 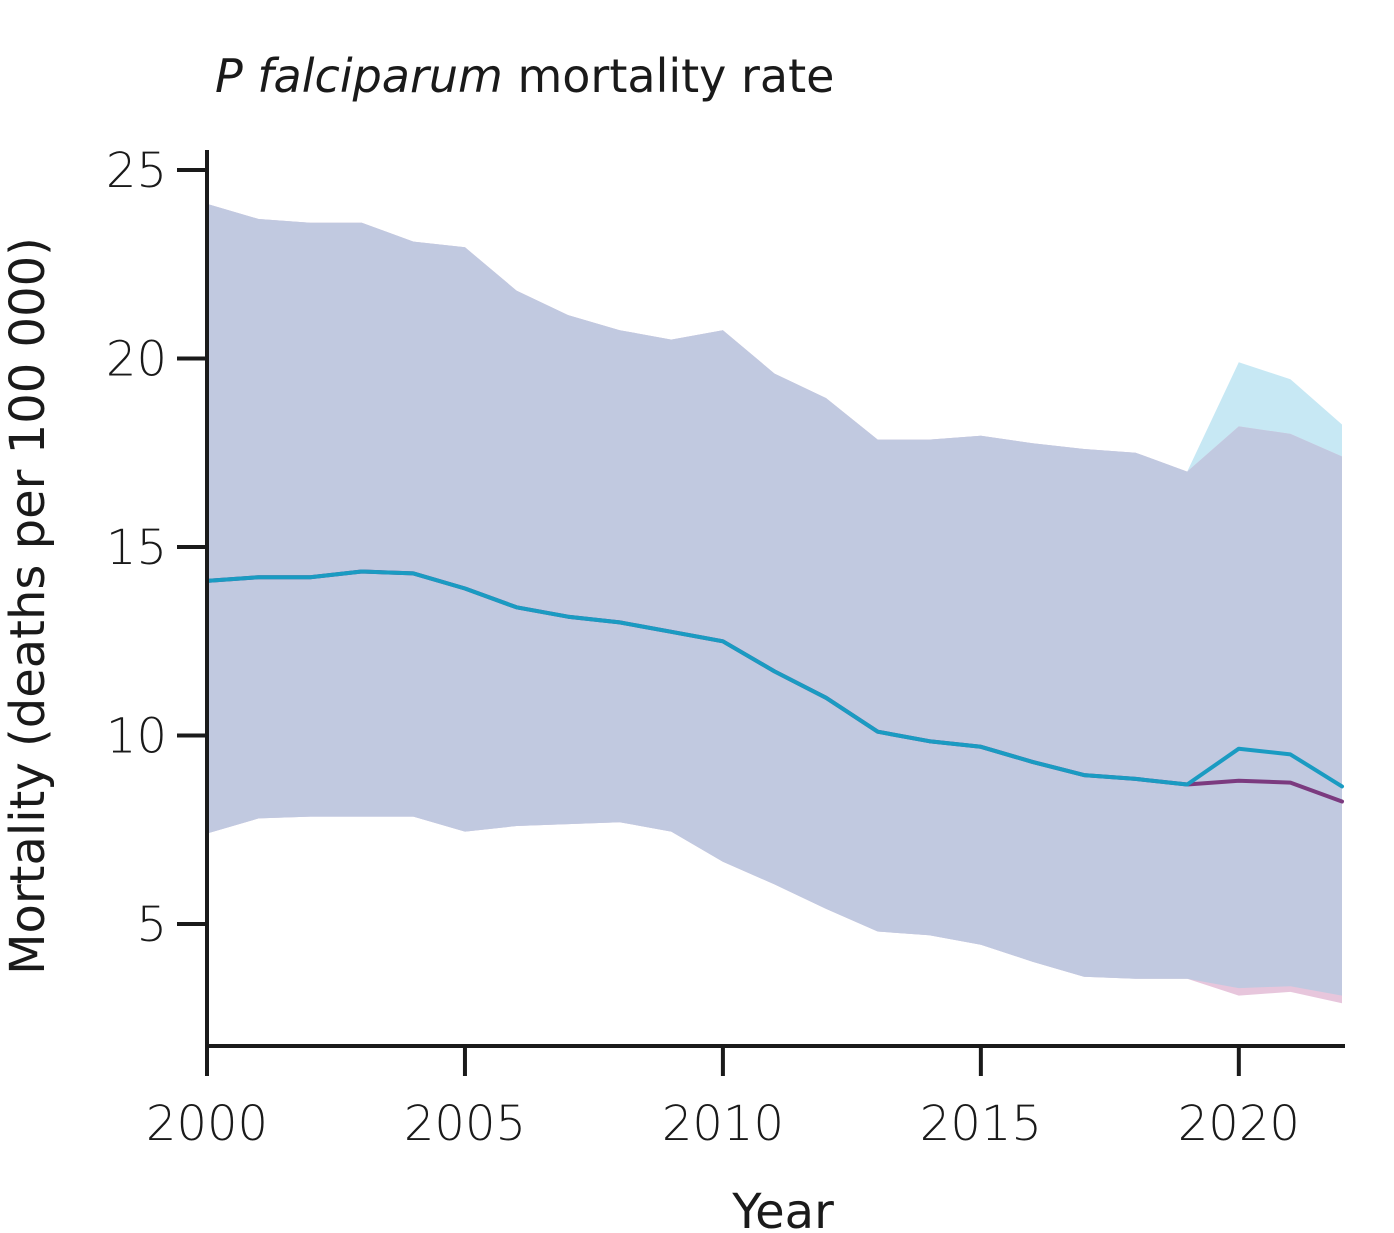 I want to click on x-tick-label-2000: 2000, so click(x=207, y=1124).